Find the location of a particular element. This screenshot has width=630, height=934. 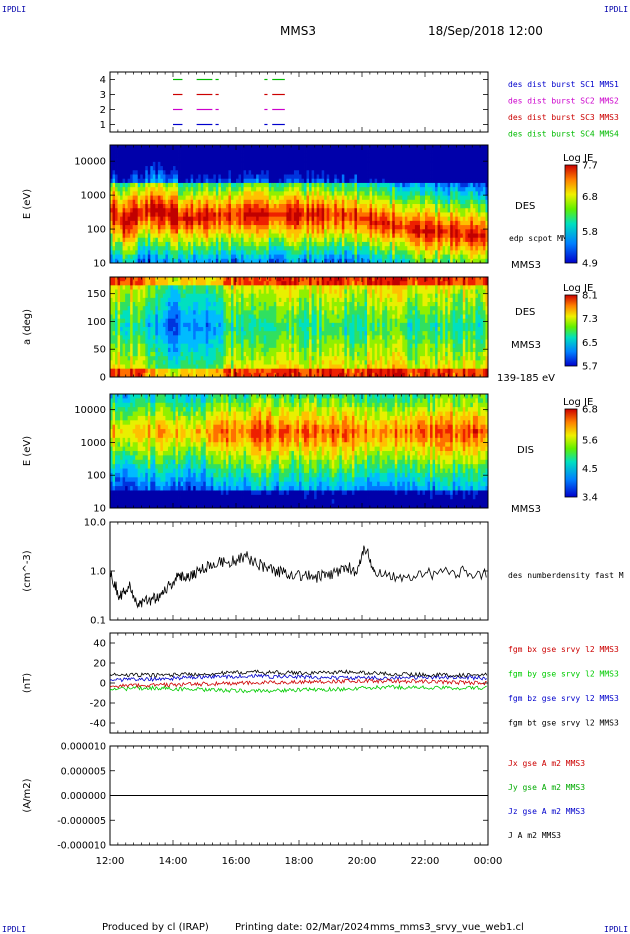

des-energy-label: DES is located at coordinates (525, 206).